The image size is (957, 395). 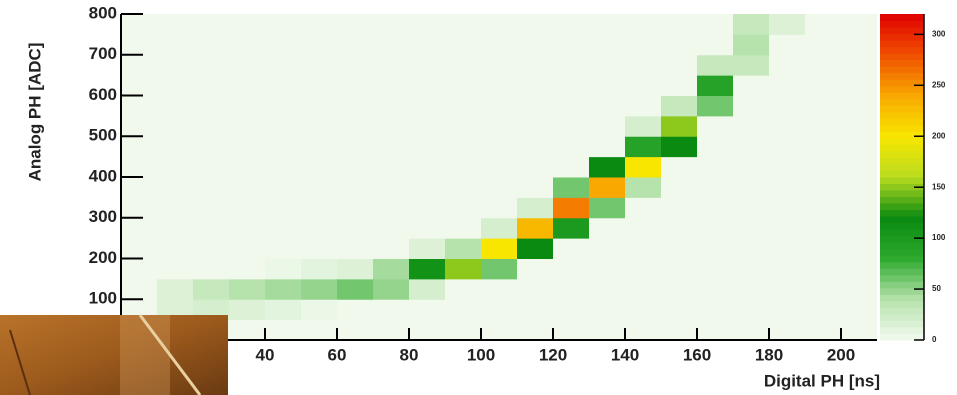 I want to click on x-tick-label: 60, so click(x=337, y=354).